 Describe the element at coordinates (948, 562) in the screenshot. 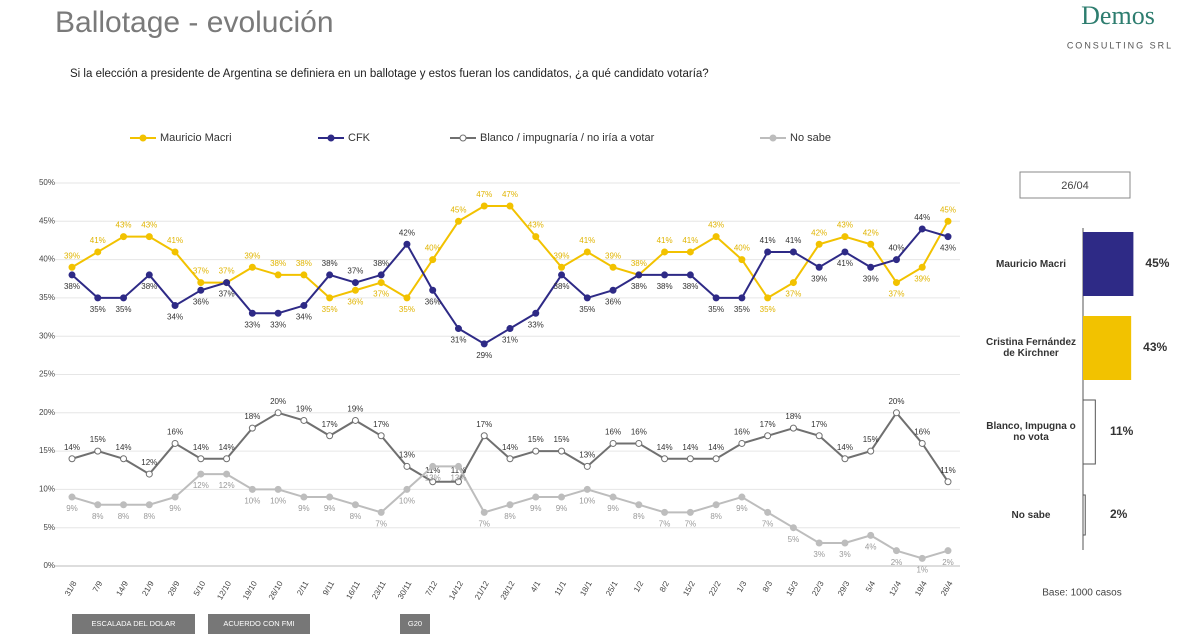

I see `data-label: 2%` at that location.